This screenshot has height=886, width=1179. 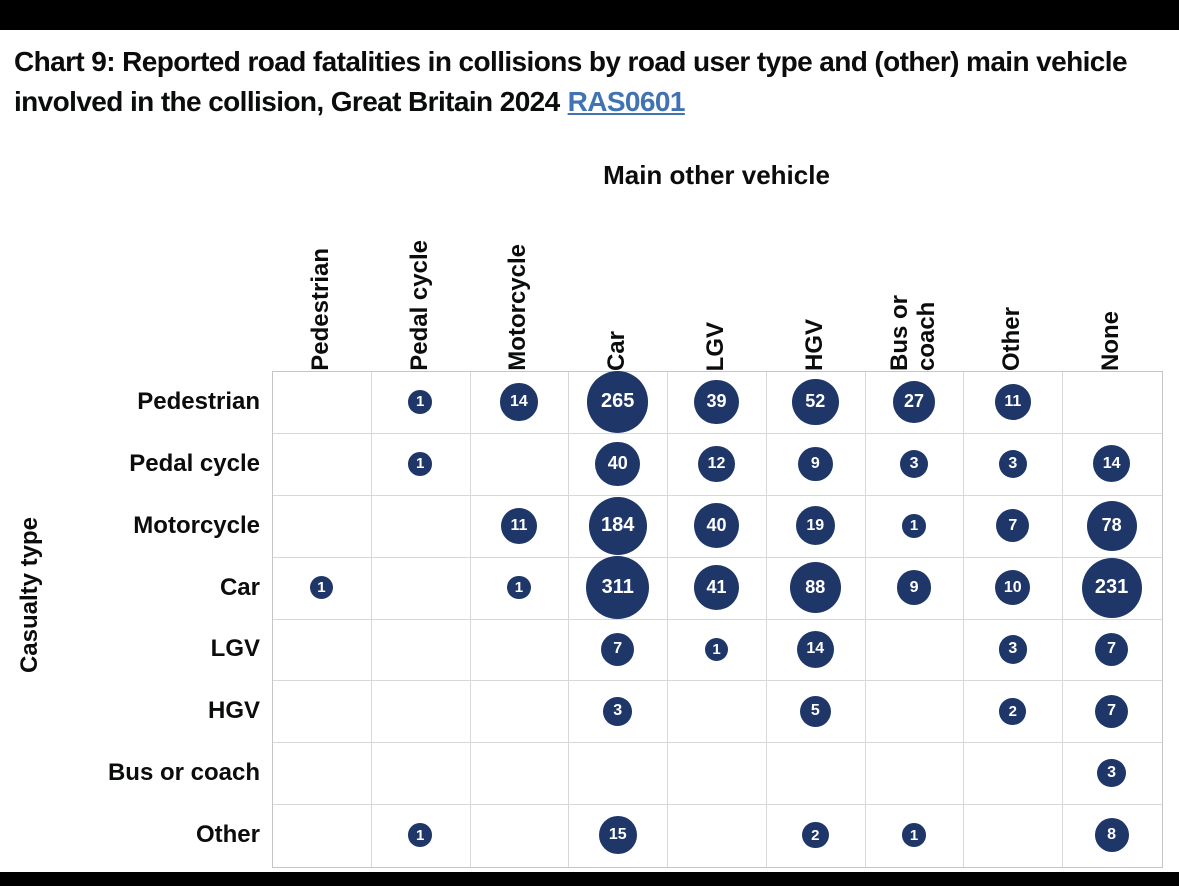 I want to click on bubble-value: 52, so click(x=815, y=401).